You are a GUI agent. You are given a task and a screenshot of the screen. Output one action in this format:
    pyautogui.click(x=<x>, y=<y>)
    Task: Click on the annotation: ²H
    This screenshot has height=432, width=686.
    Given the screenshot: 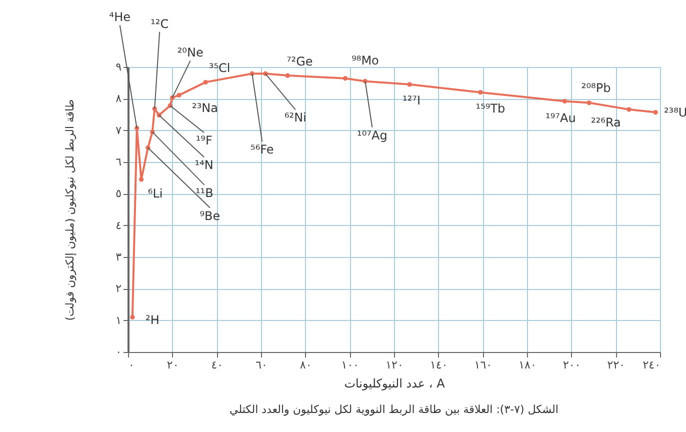 What is the action you would take?
    pyautogui.click(x=153, y=320)
    